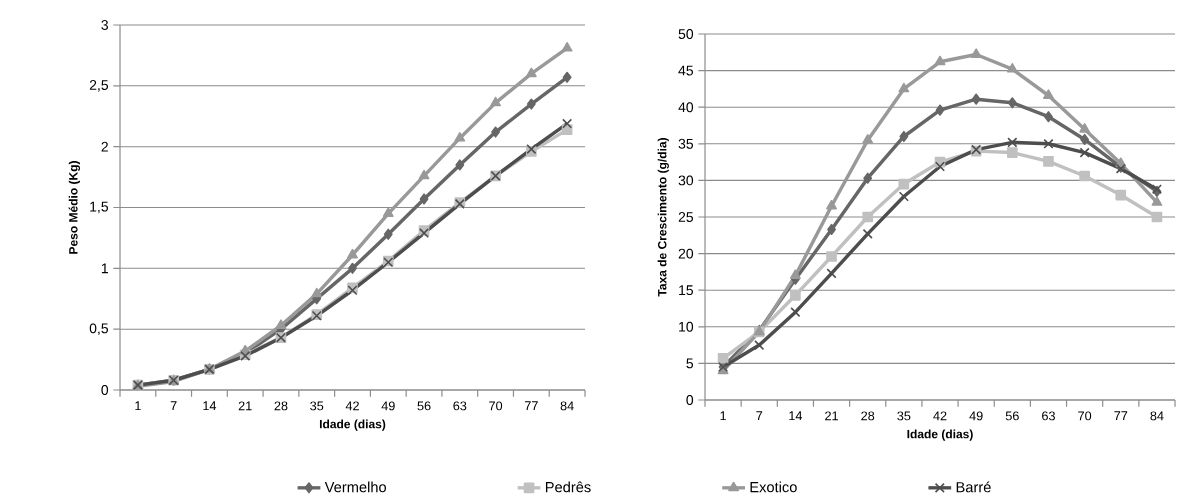 The width and height of the screenshot is (1177, 501). Describe the element at coordinates (663, 217) in the screenshot. I see `y-axis-title: Taxa de Crescimento (g/dia)` at that location.